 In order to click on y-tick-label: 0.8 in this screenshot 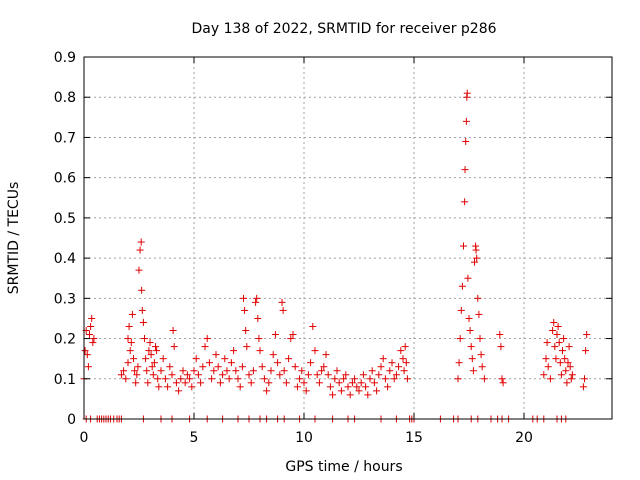, I will do `click(65, 98)`.